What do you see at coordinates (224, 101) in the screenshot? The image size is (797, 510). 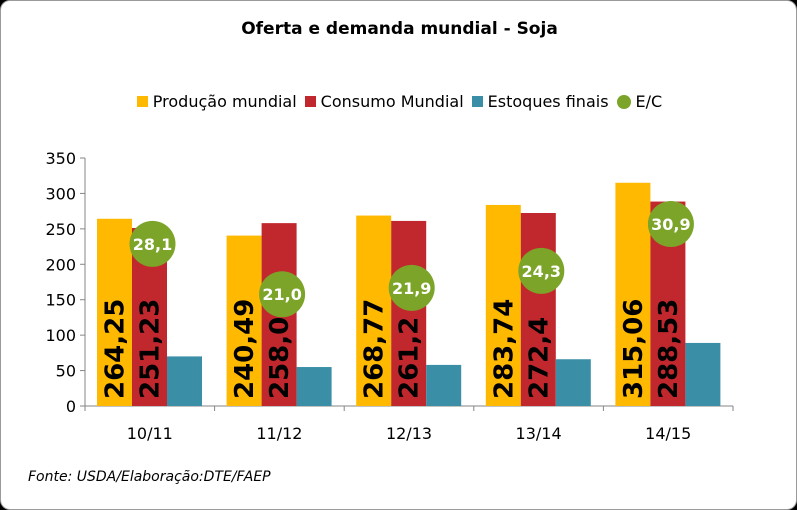 I see `legend-label-producao: Produção mundial` at bounding box center [224, 101].